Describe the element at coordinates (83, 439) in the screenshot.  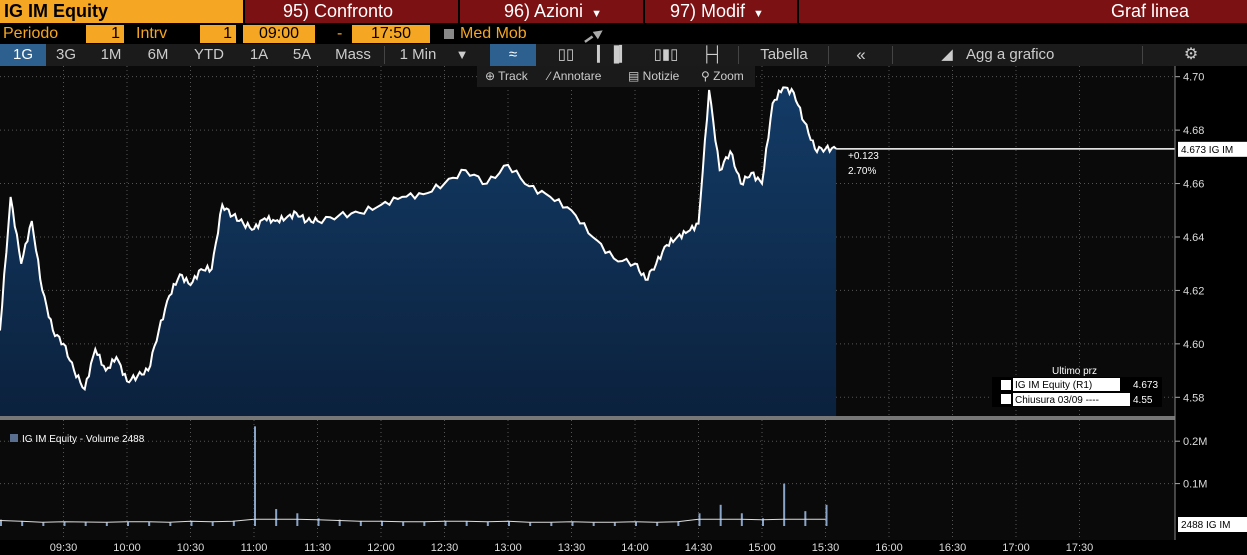
I see `volume-title: IG IM Equity - Volume 2488` at that location.